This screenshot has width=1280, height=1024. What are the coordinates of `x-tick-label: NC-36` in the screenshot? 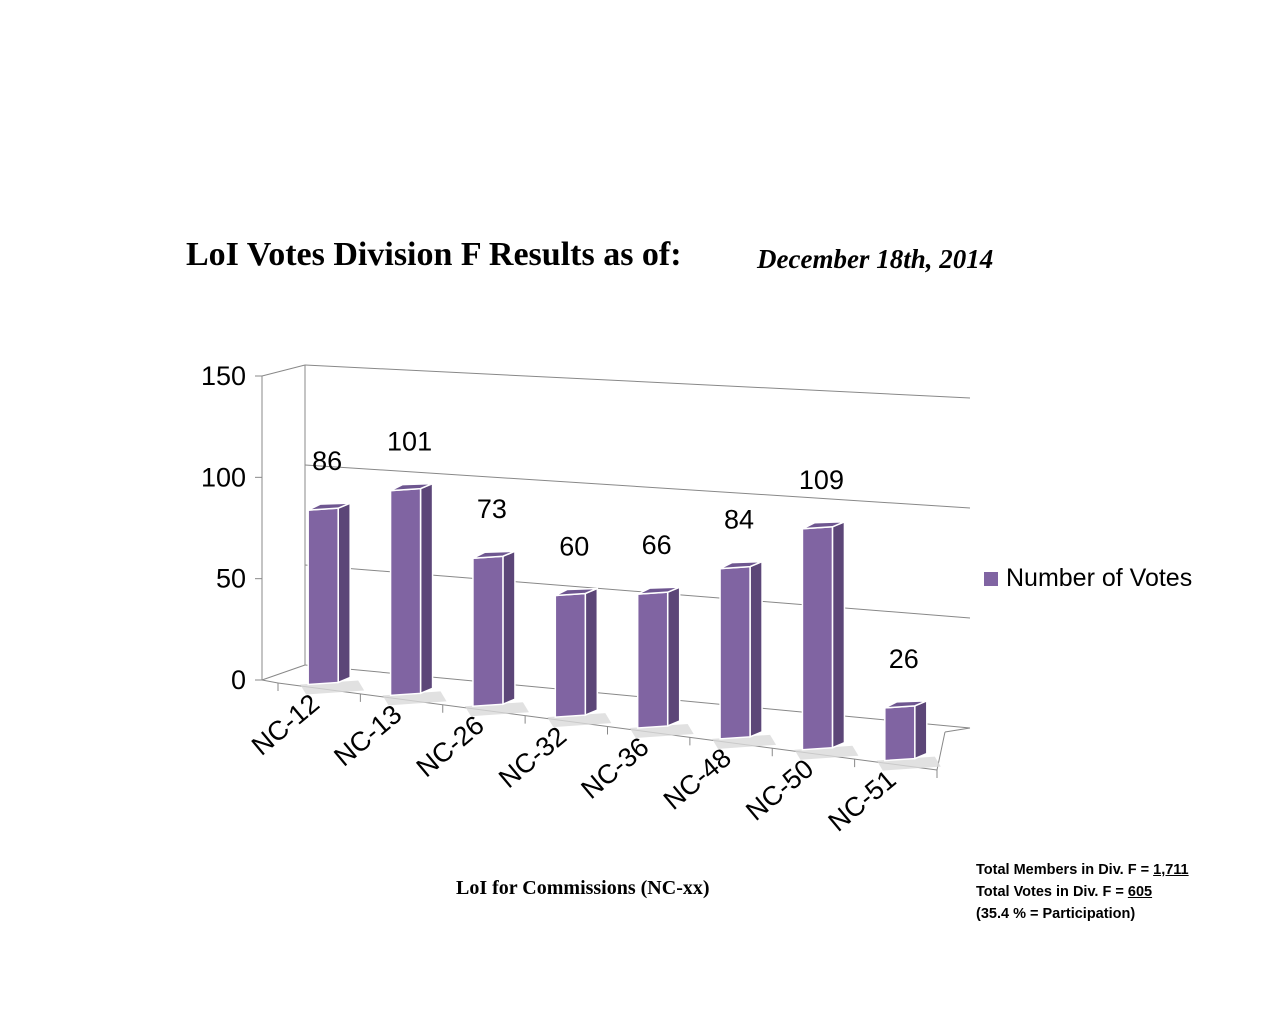 It's located at (614, 768).